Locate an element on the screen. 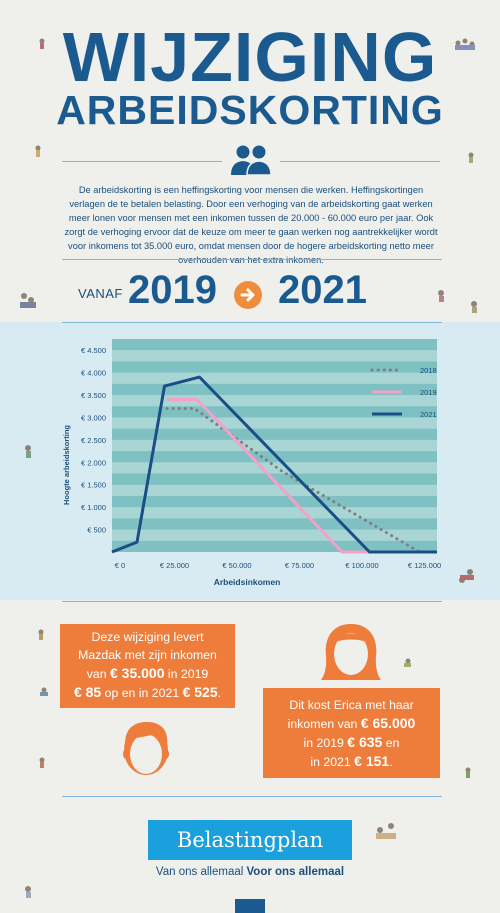  erica-line1: Dit kost Erica met haar is located at coordinates (351, 705).